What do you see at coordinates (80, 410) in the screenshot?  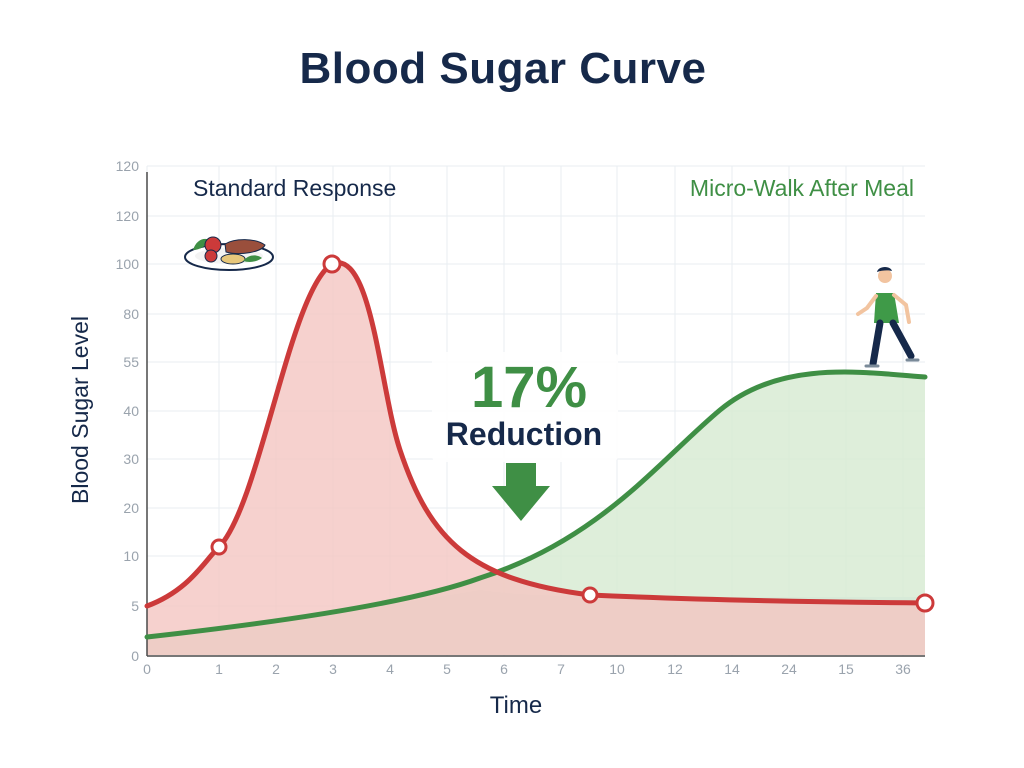 I see `y-axis-label: Blood Sugar Level` at bounding box center [80, 410].